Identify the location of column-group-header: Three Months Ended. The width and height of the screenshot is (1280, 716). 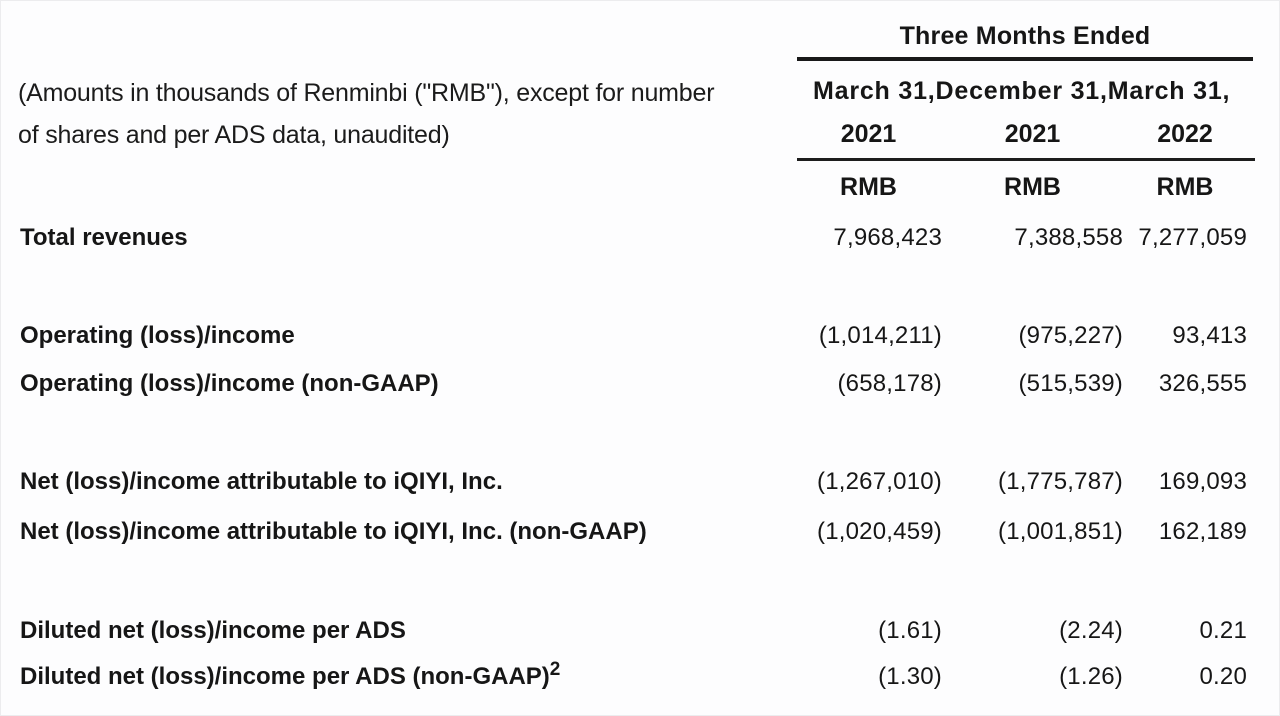
(1025, 36).